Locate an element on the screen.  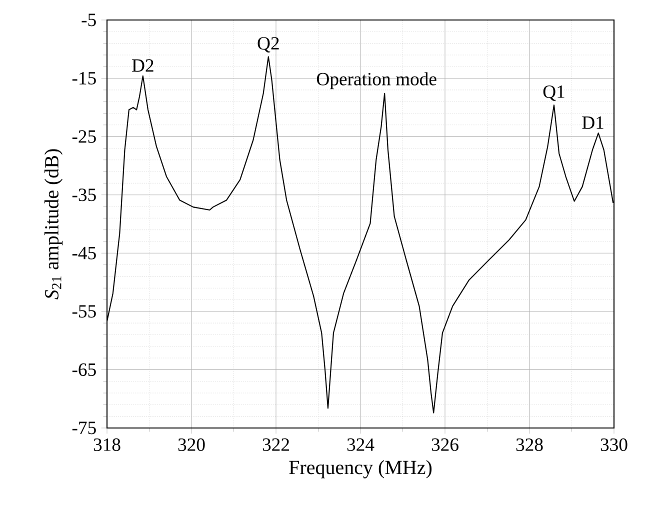
annotation: D1 is located at coordinates (593, 122).